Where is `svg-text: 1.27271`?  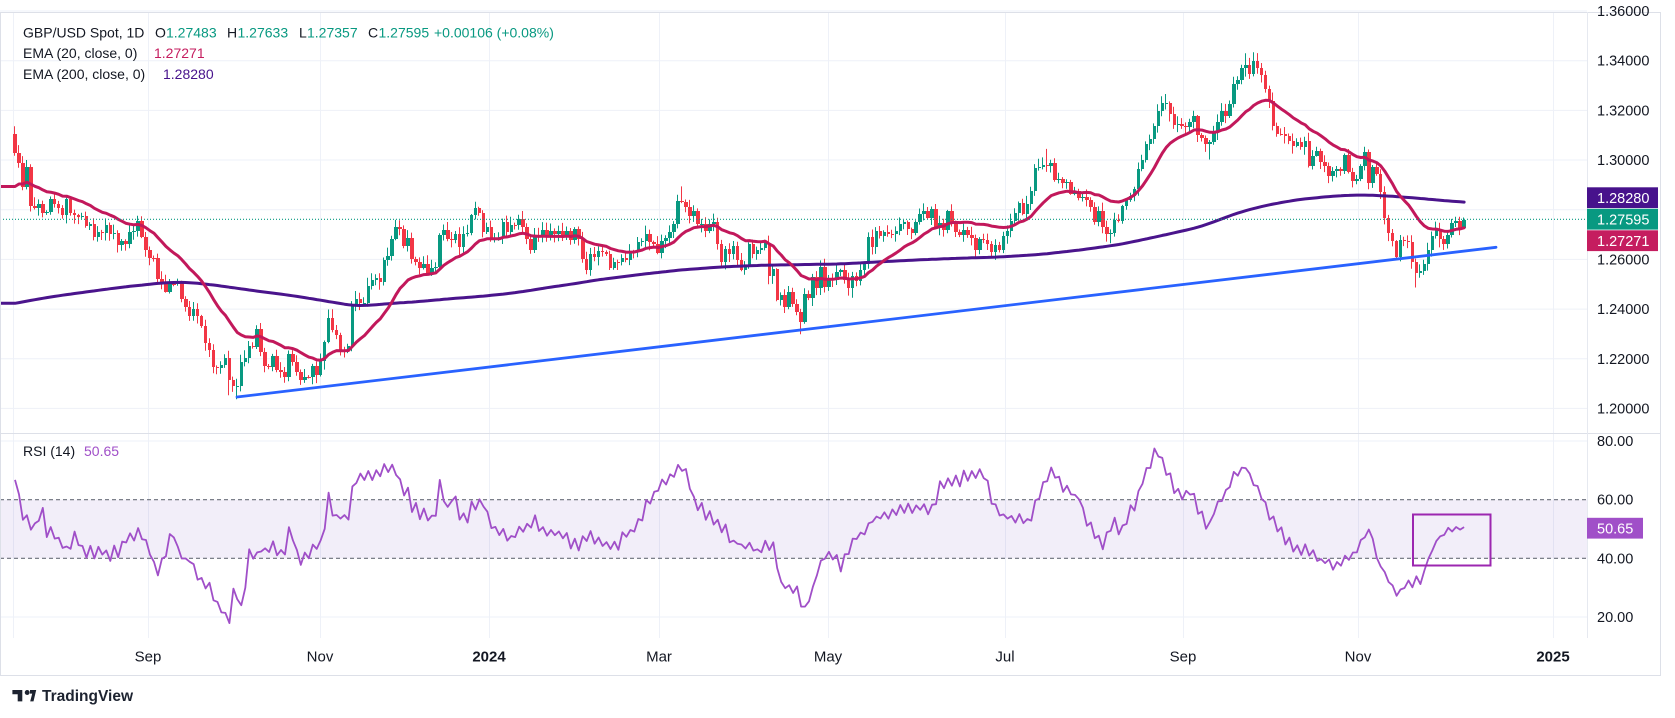 svg-text: 1.27271 is located at coordinates (1623, 242).